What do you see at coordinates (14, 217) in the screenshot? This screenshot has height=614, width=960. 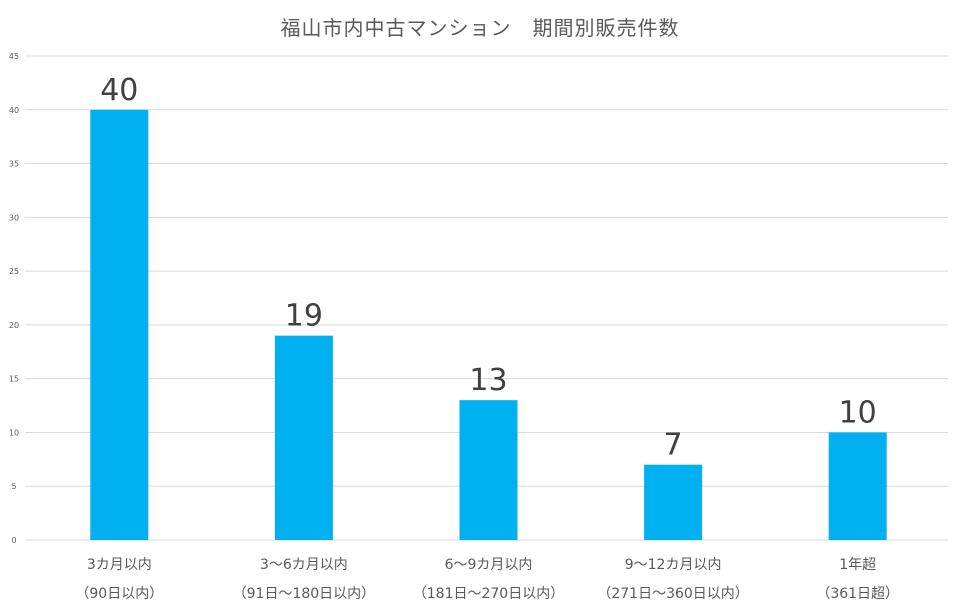 I see `y-tick-label-30: 30` at bounding box center [14, 217].